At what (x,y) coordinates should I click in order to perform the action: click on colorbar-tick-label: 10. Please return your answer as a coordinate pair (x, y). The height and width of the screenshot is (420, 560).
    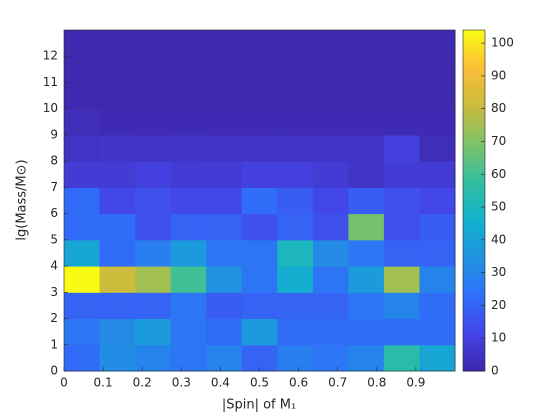
    Looking at the image, I should click on (498, 338).